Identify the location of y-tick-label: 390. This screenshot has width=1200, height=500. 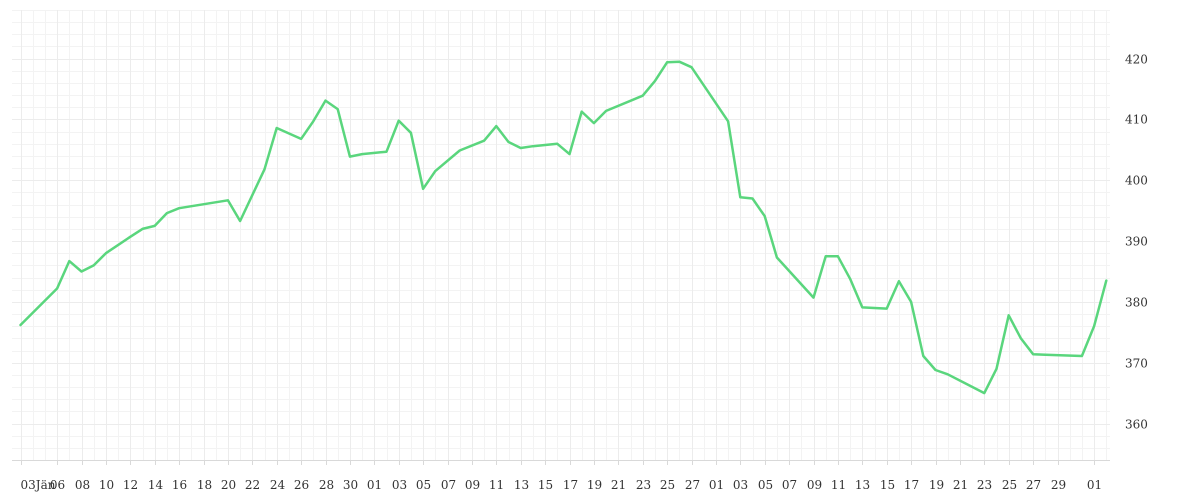
(1136, 242).